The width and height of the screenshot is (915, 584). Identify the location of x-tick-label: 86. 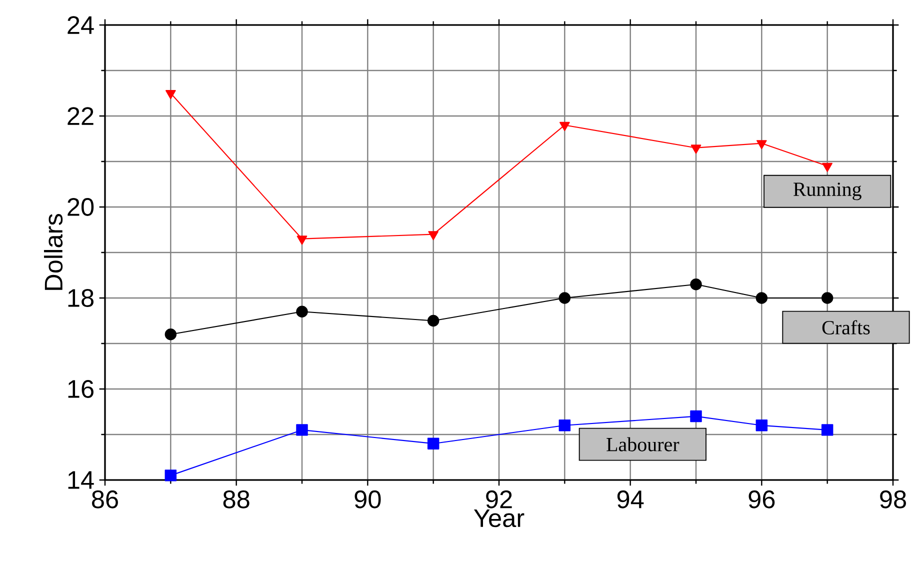
(105, 499).